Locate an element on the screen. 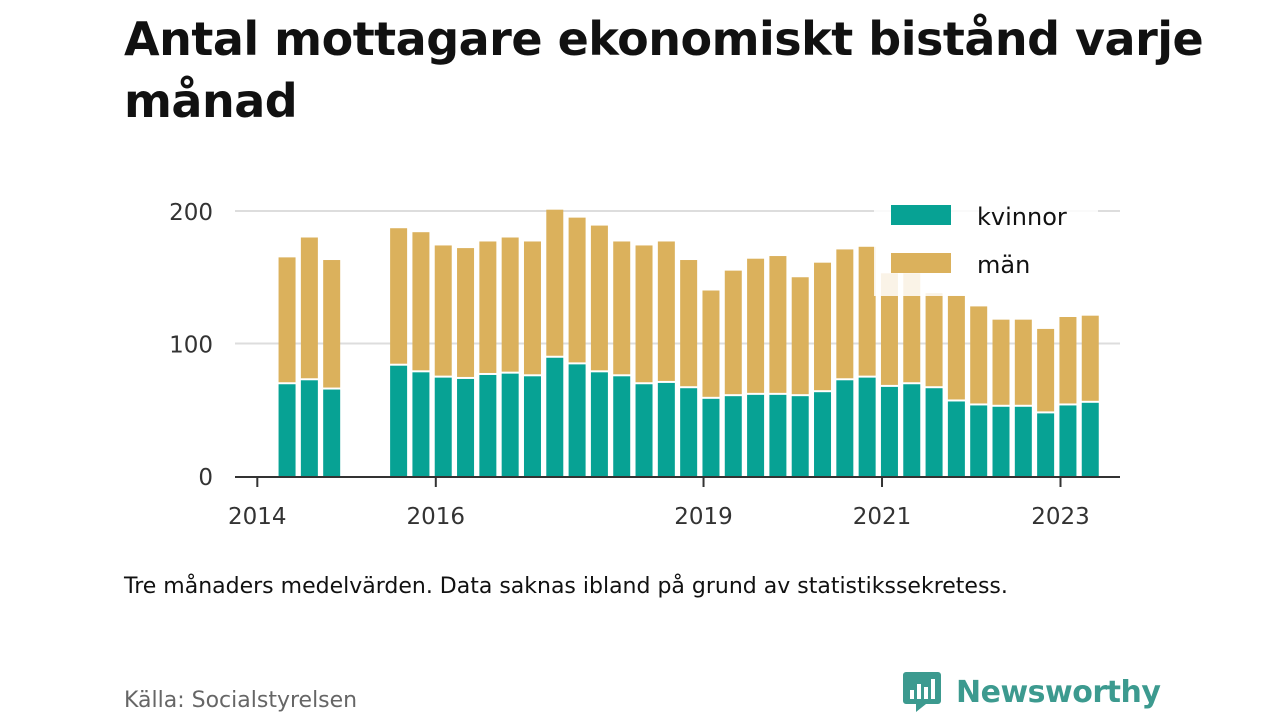  newsworthy-chart-icon is located at coordinates (922, 692).